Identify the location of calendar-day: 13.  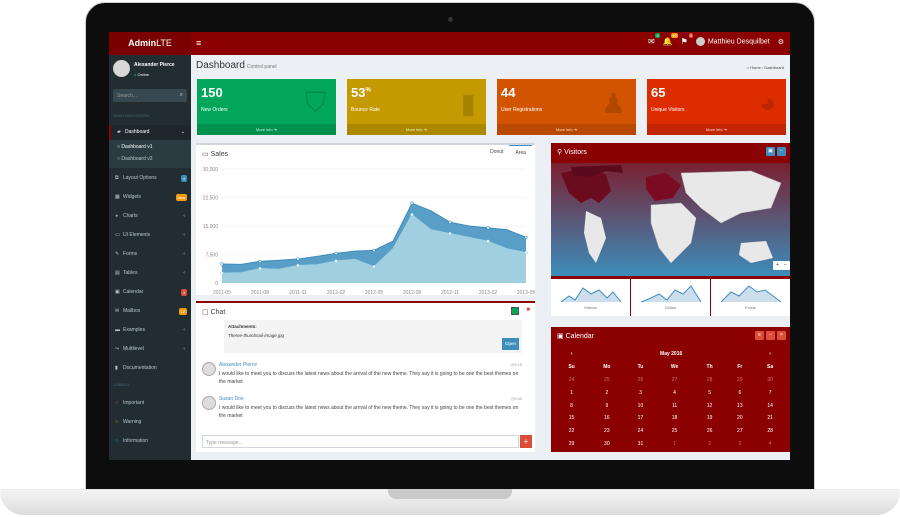
(740, 405).